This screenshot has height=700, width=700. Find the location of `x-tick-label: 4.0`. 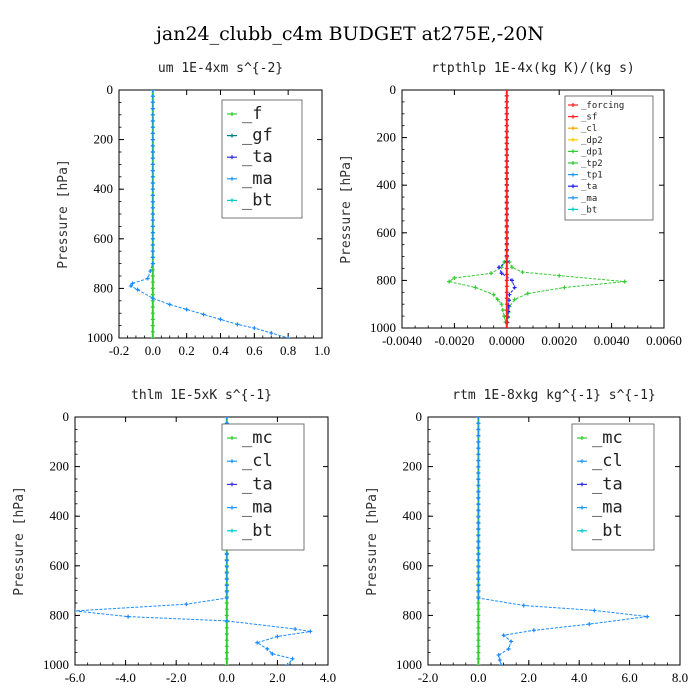

x-tick-label: 4.0 is located at coordinates (328, 677).